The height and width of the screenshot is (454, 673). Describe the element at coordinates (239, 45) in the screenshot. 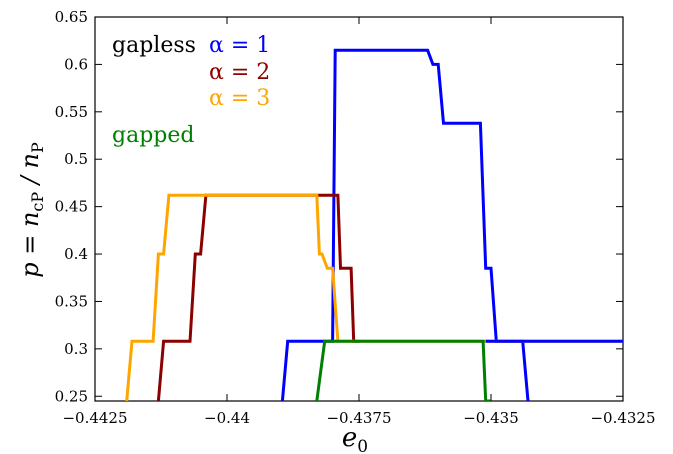

I see `legend-entry-alpha-1: α = 1` at that location.